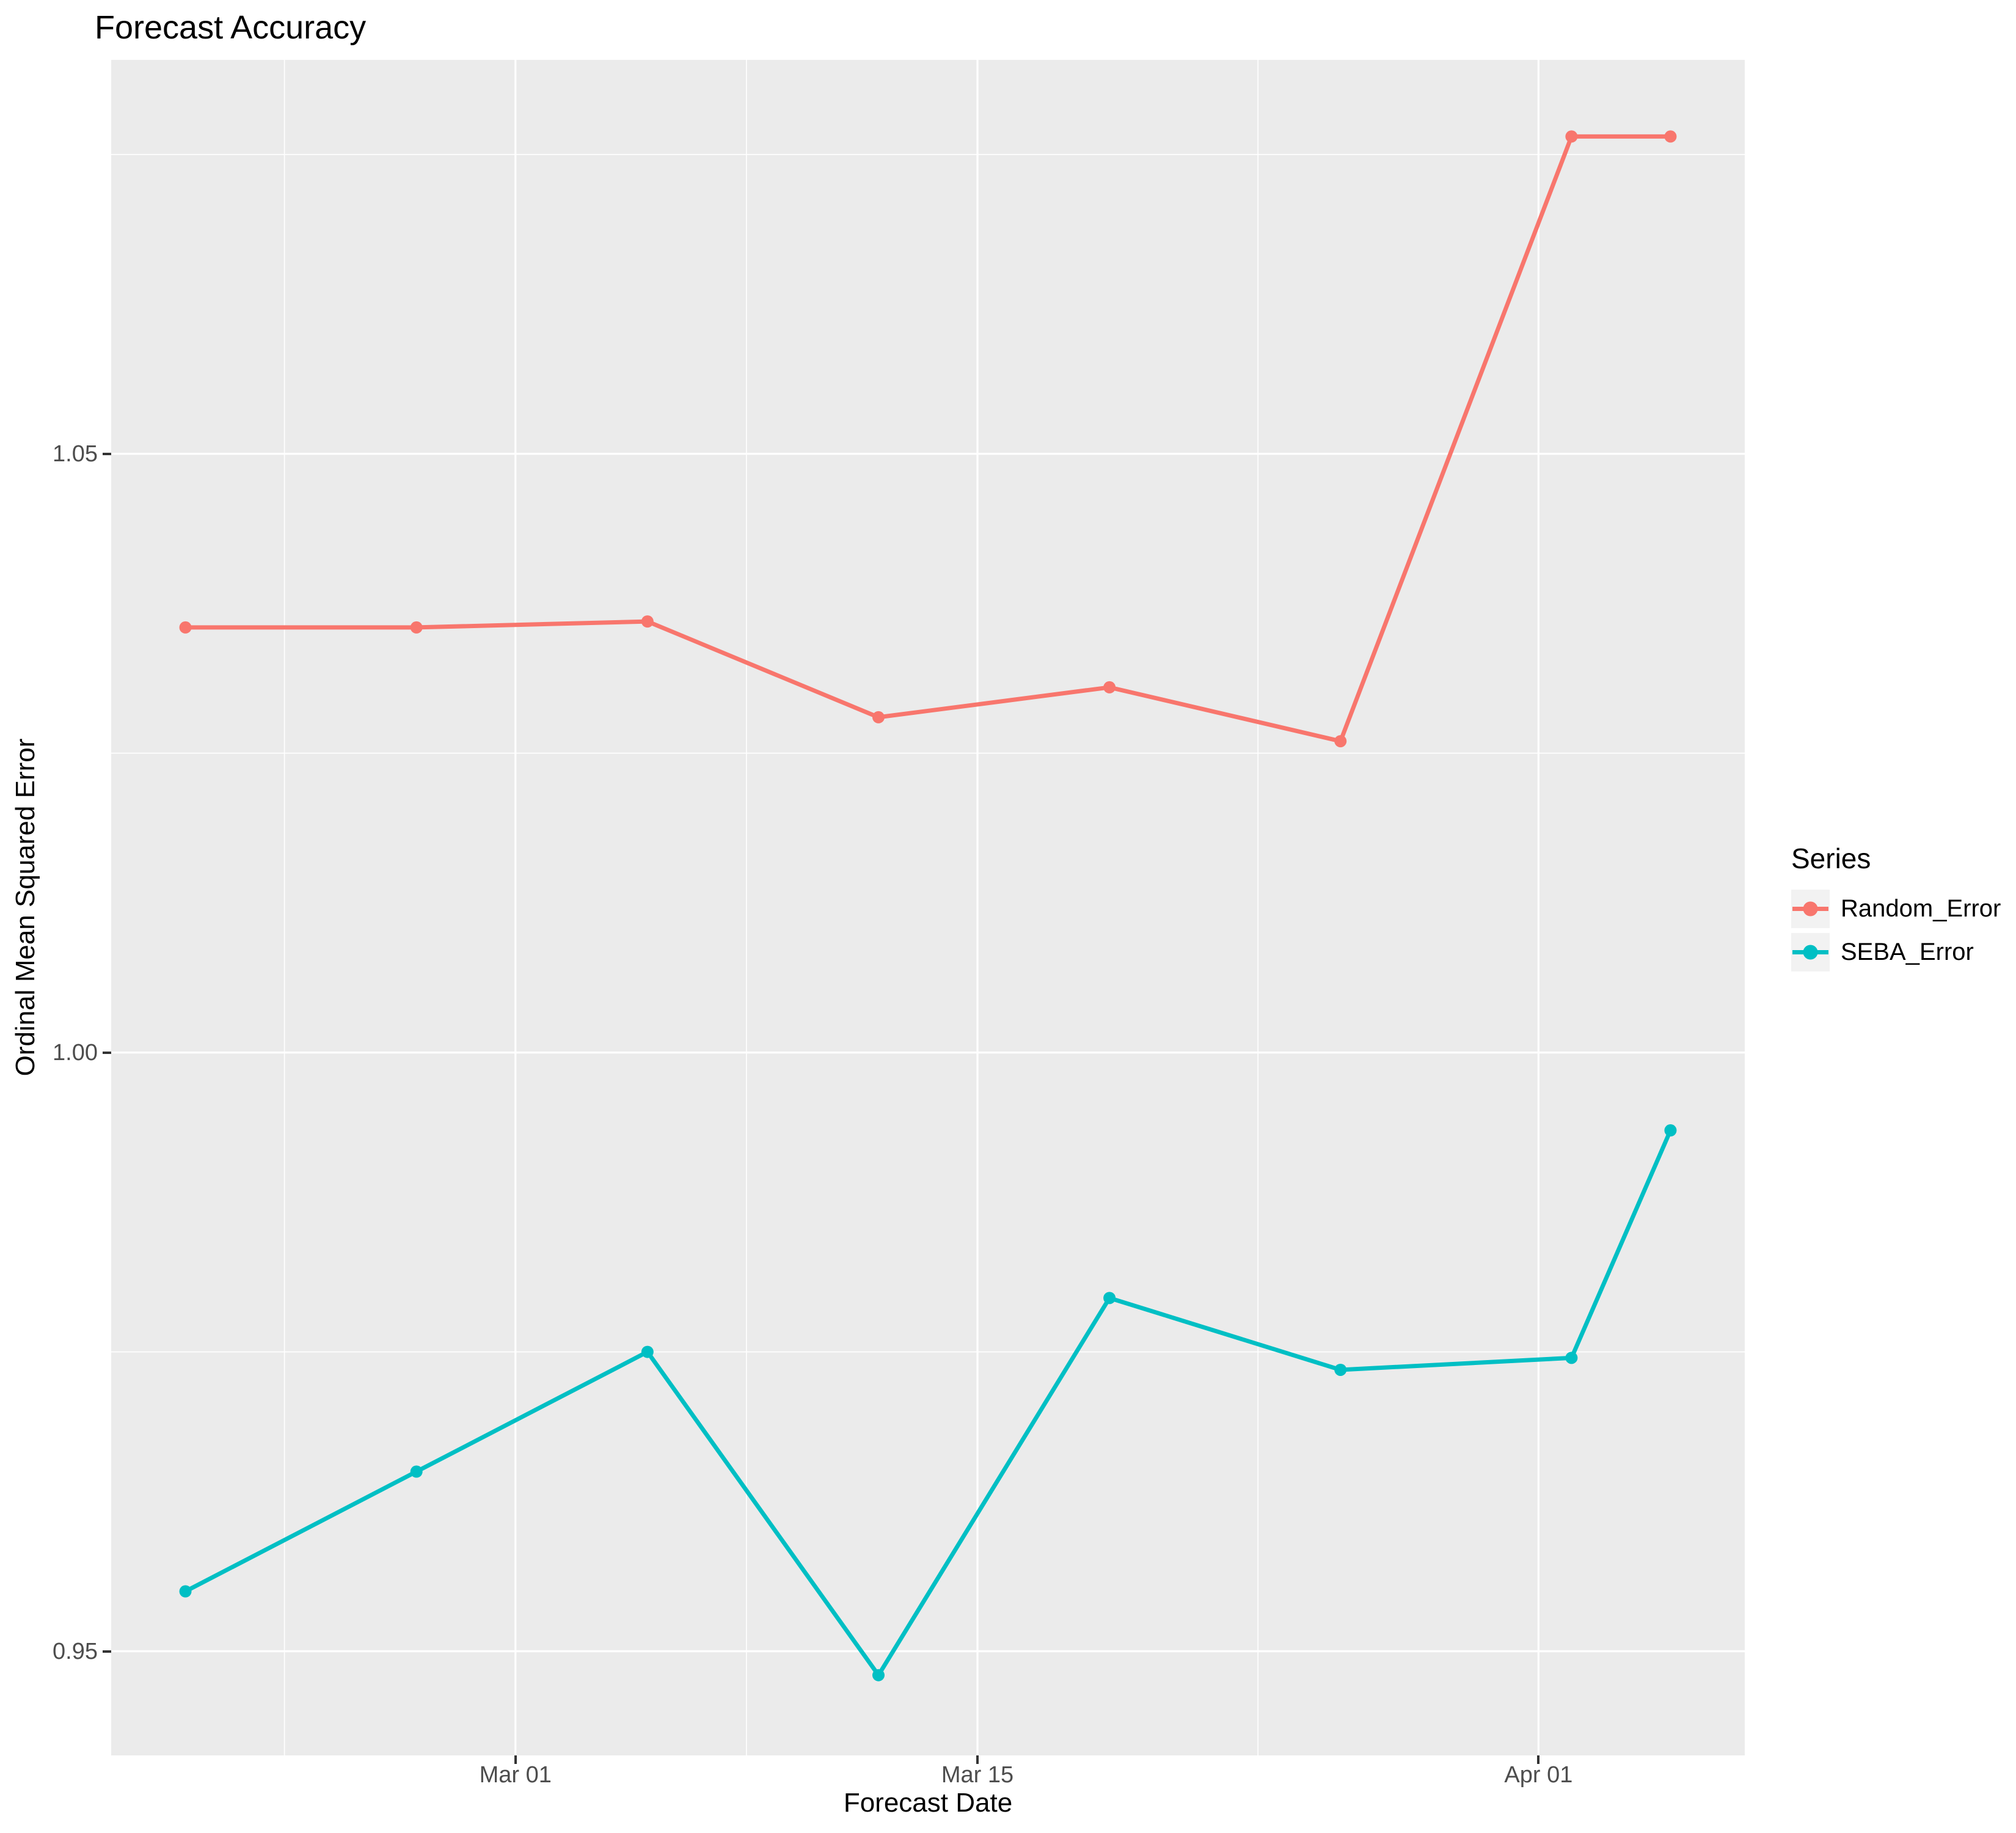 The height and width of the screenshot is (1833, 2016). Describe the element at coordinates (1670, 136) in the screenshot. I see `data-point-Random_Error-Apr 05` at that location.